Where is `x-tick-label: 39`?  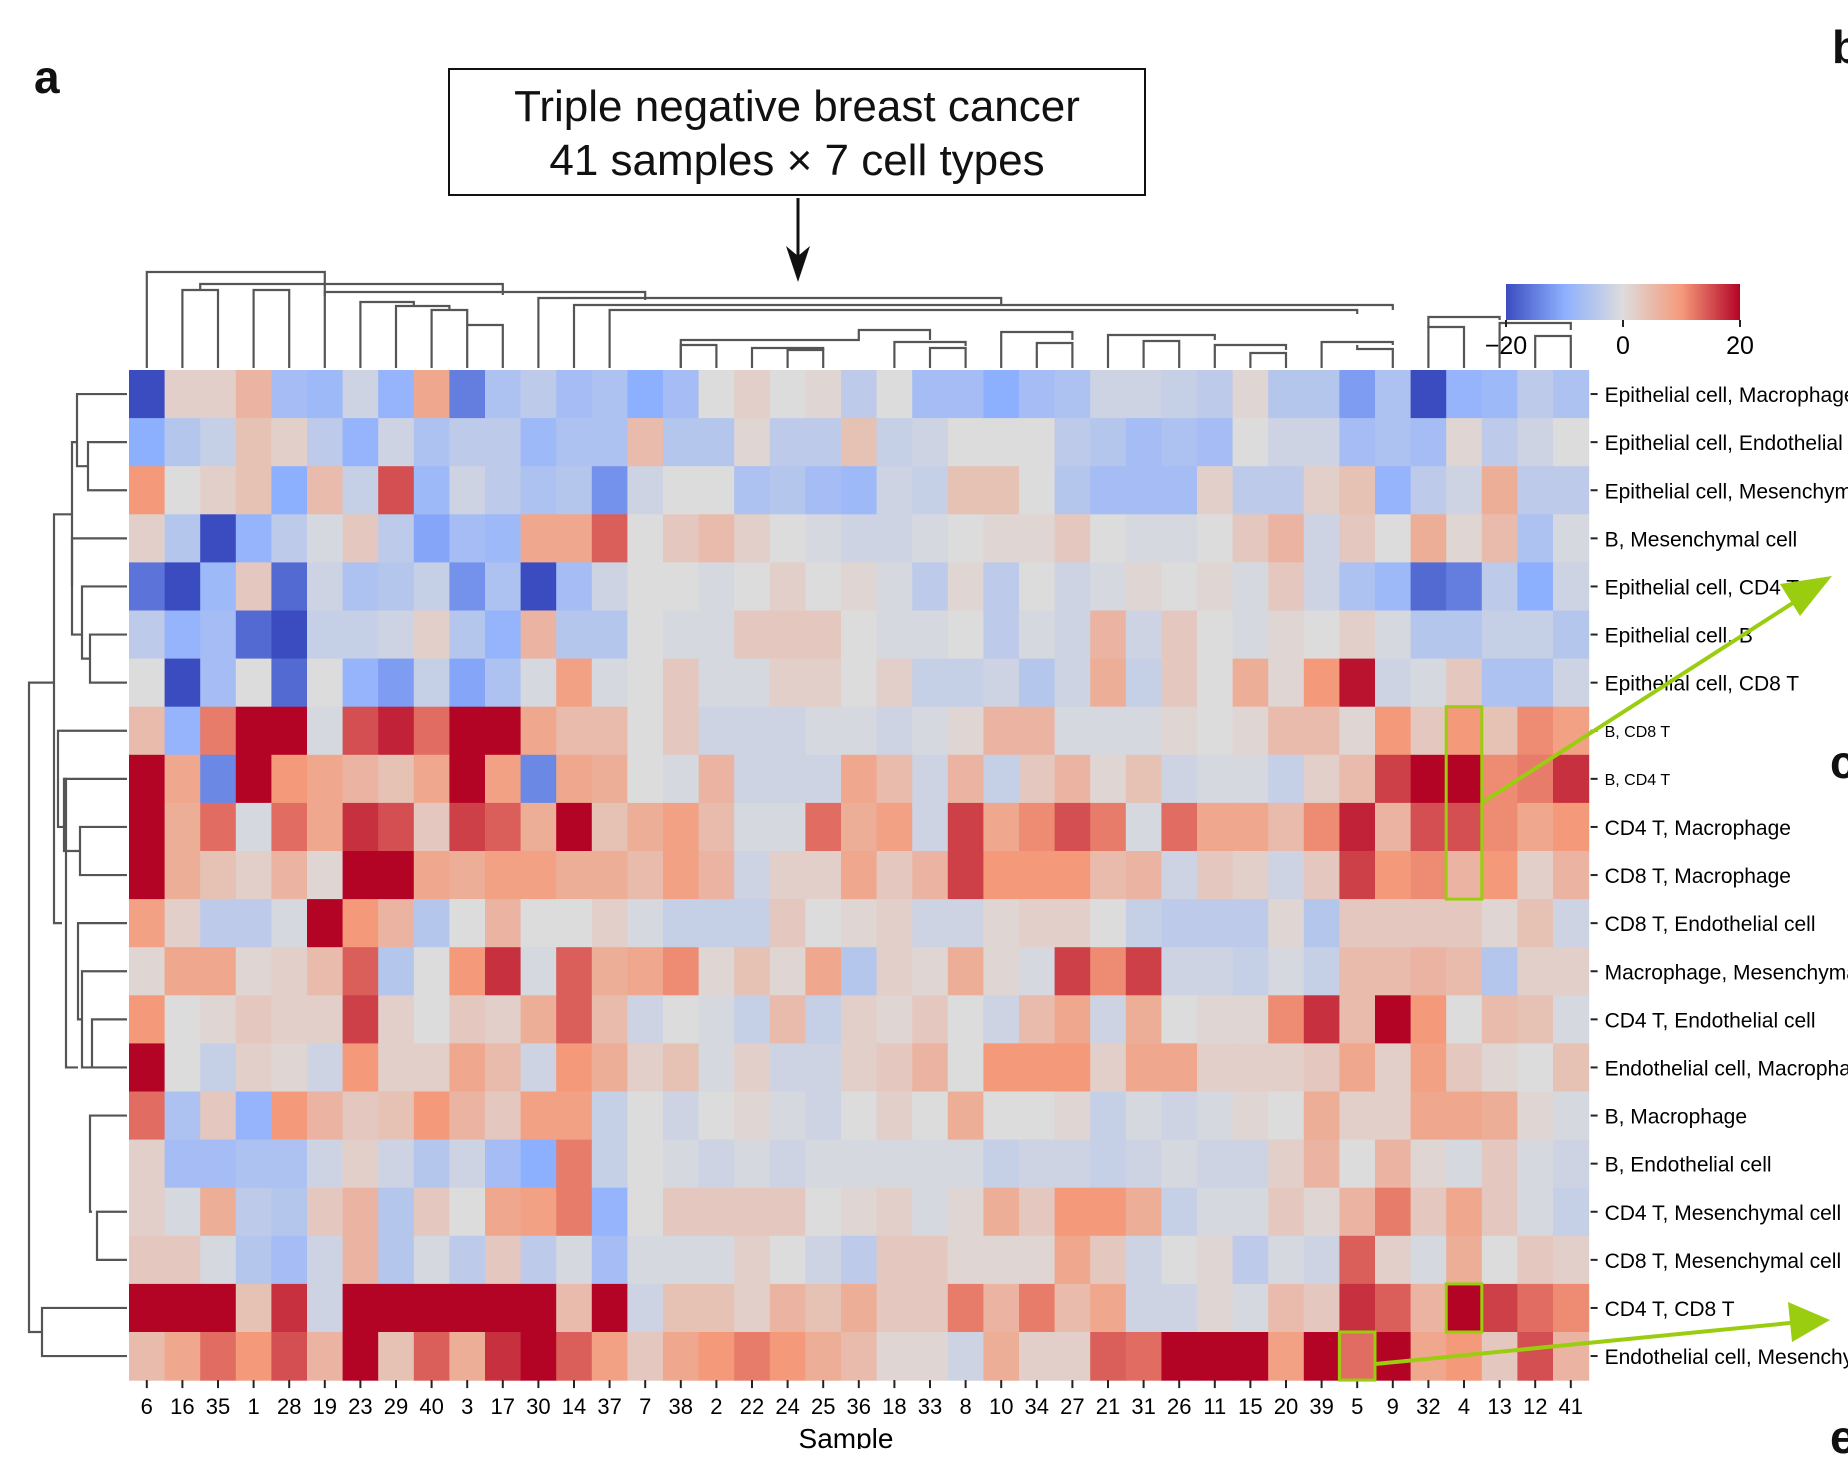 x-tick-label: 39 is located at coordinates (1321, 1406).